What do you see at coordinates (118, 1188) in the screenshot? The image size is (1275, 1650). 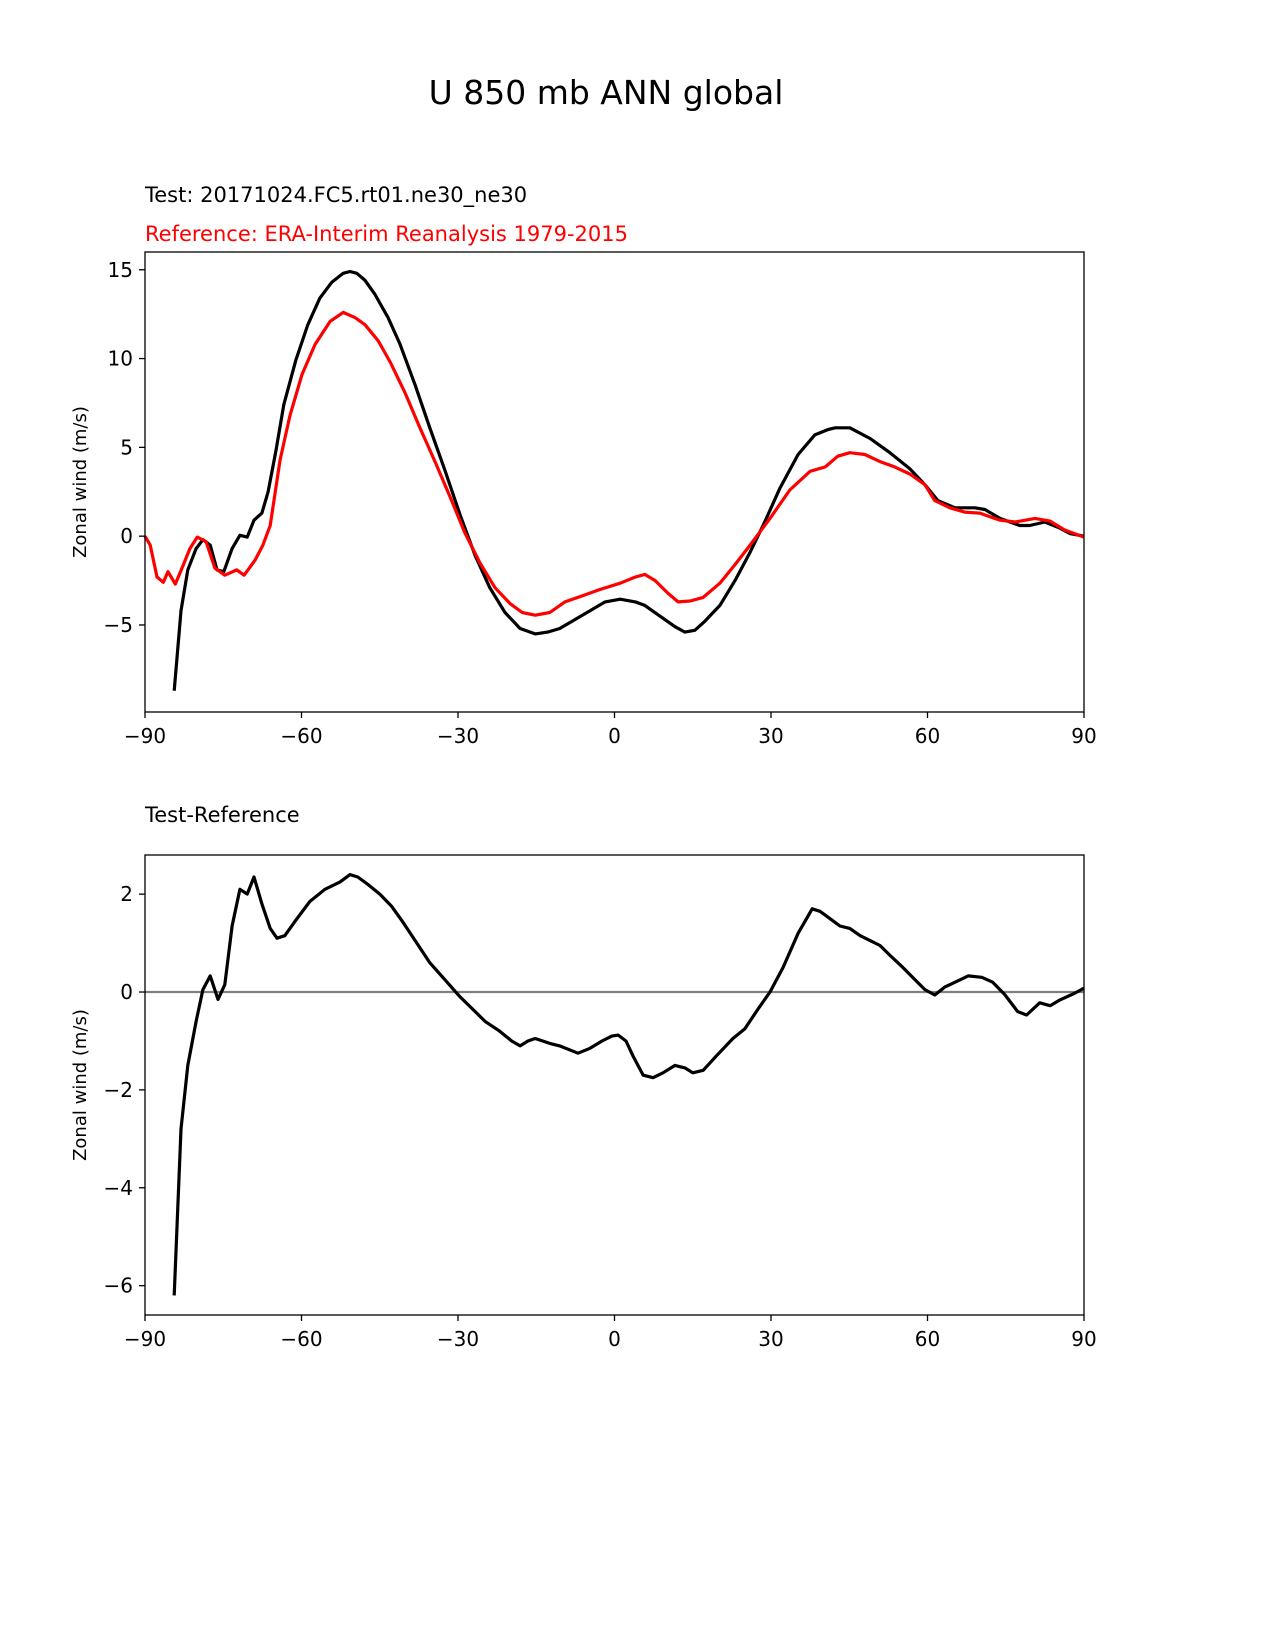 I see `y-tick-label: −4` at bounding box center [118, 1188].